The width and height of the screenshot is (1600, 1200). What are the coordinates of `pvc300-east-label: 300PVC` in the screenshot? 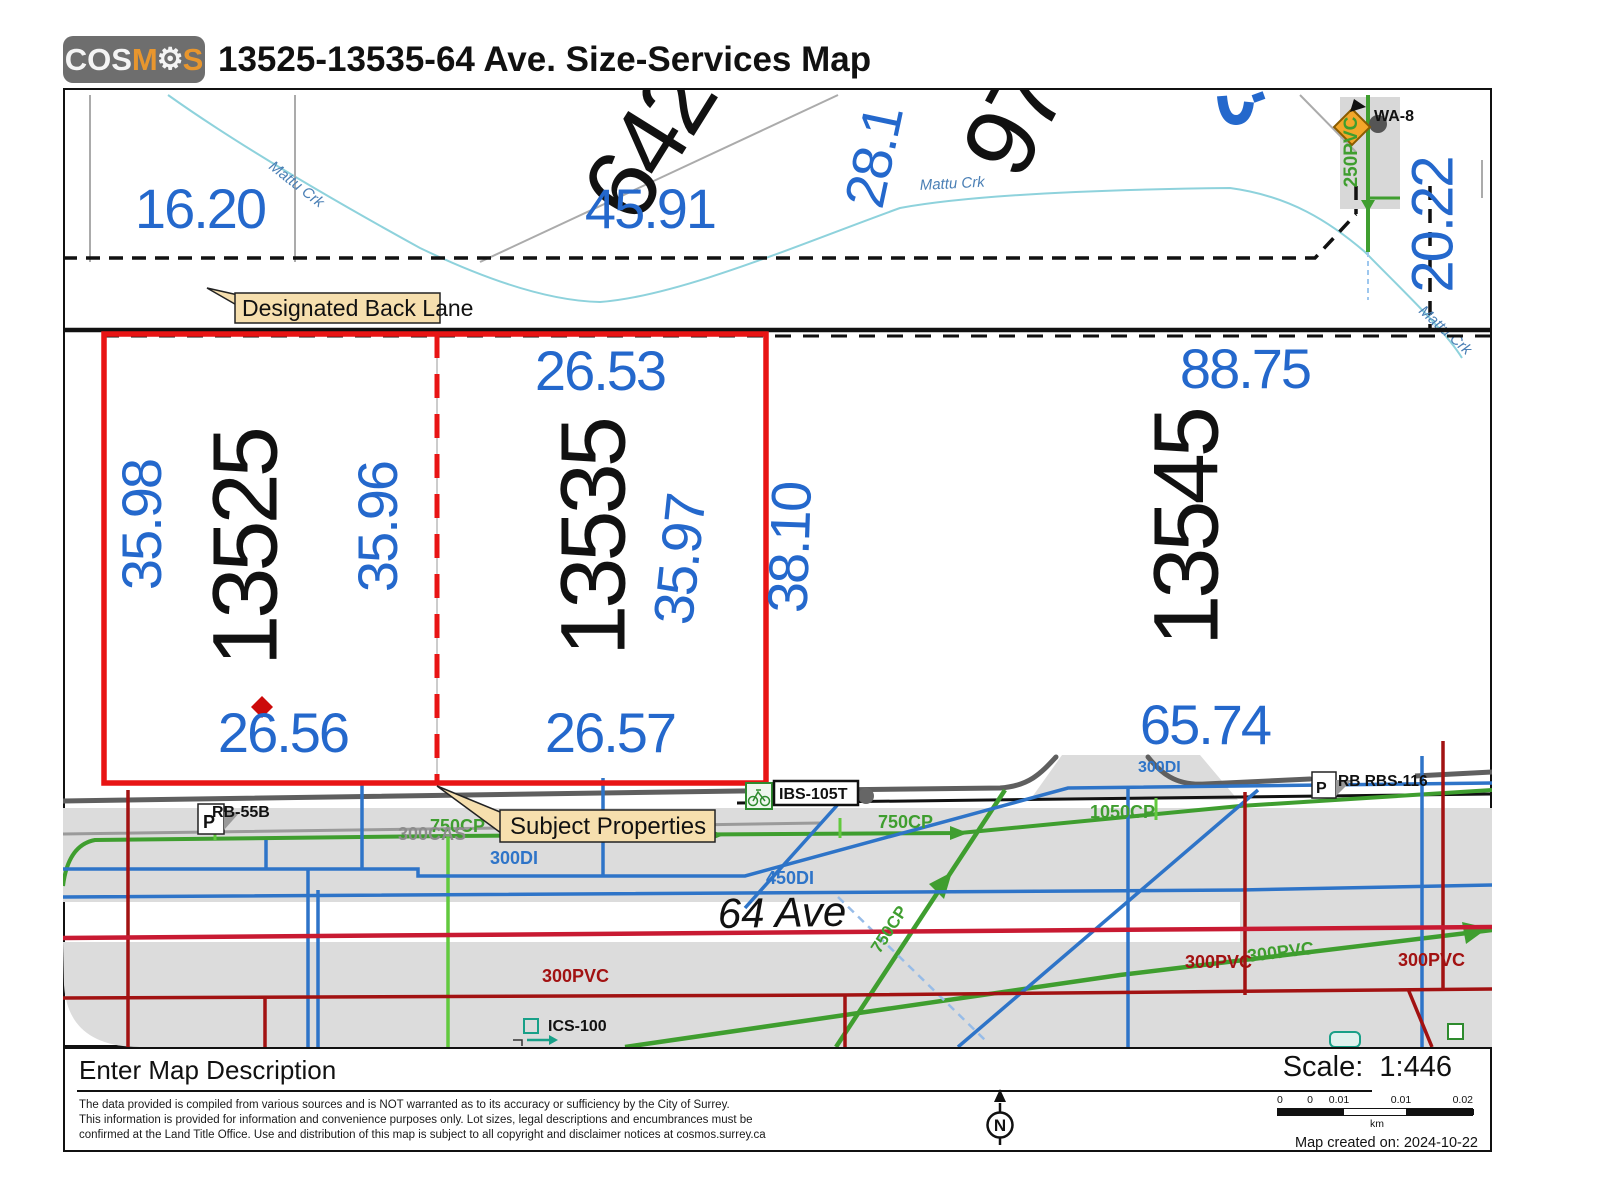 It's located at (1218, 962).